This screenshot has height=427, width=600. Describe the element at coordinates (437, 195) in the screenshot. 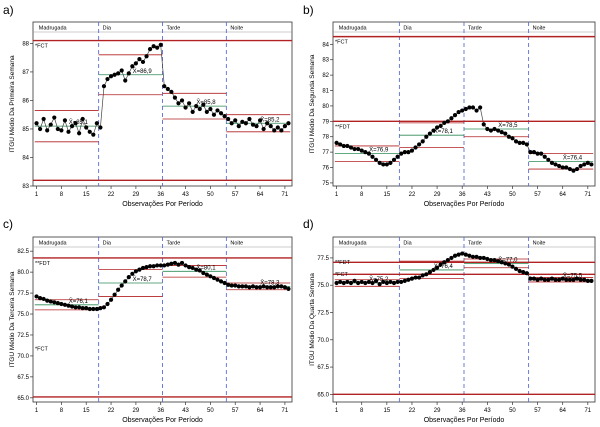

I see `x-tick-label: 29` at that location.